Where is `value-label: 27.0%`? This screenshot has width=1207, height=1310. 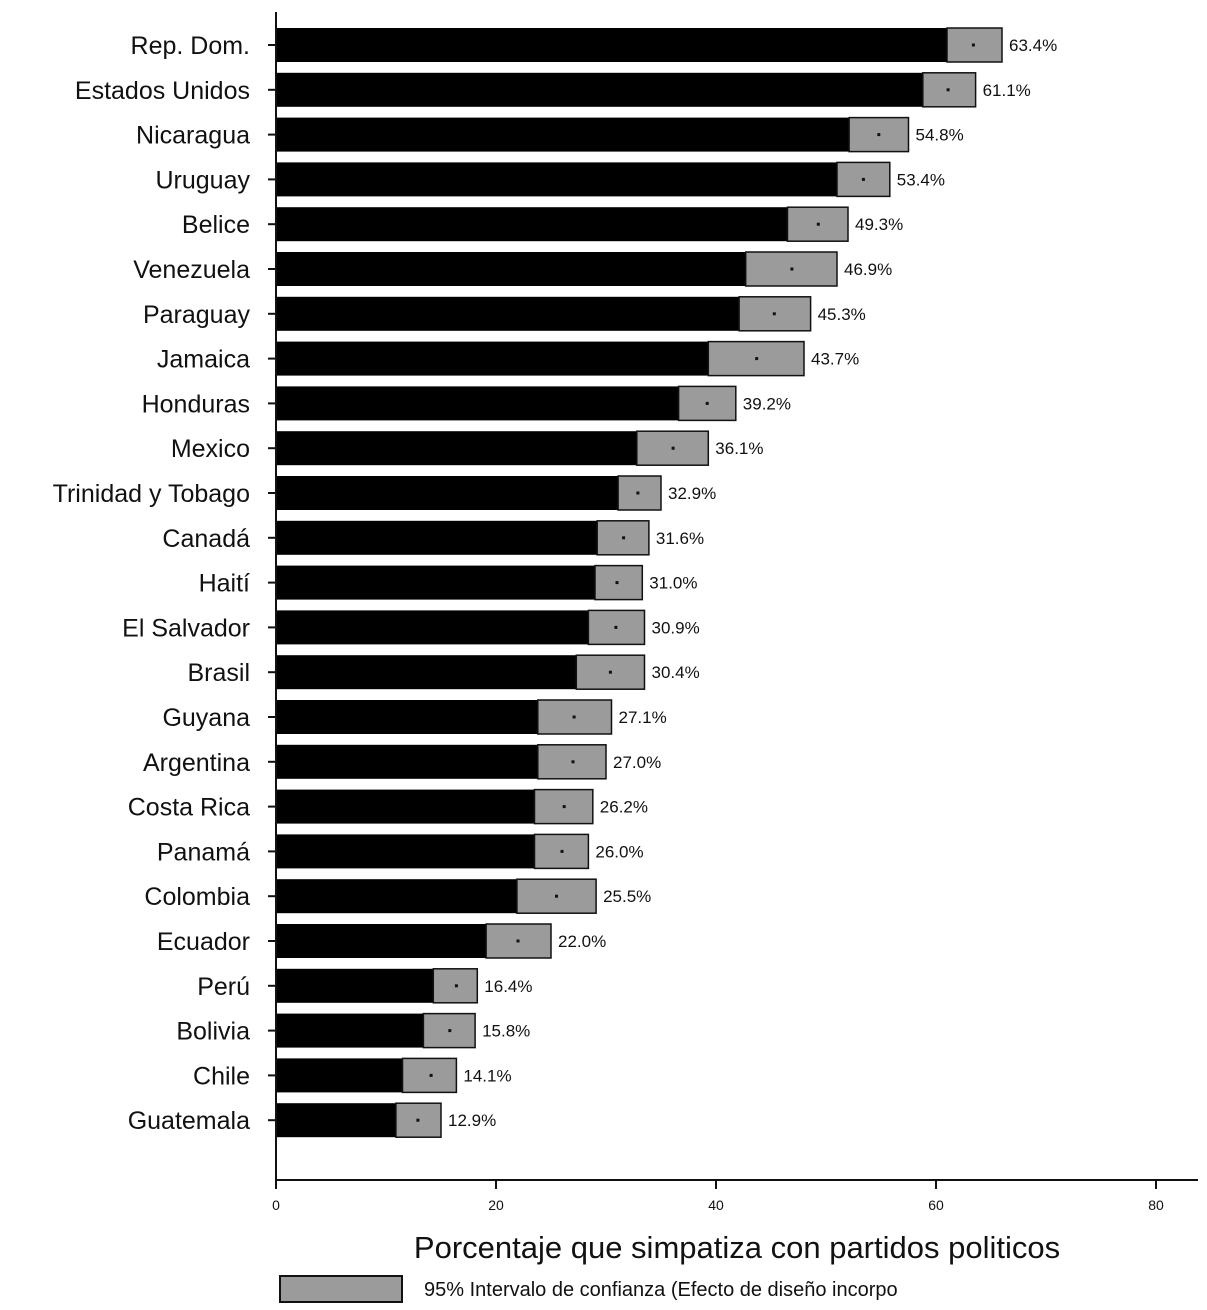
value-label: 27.0% is located at coordinates (637, 762).